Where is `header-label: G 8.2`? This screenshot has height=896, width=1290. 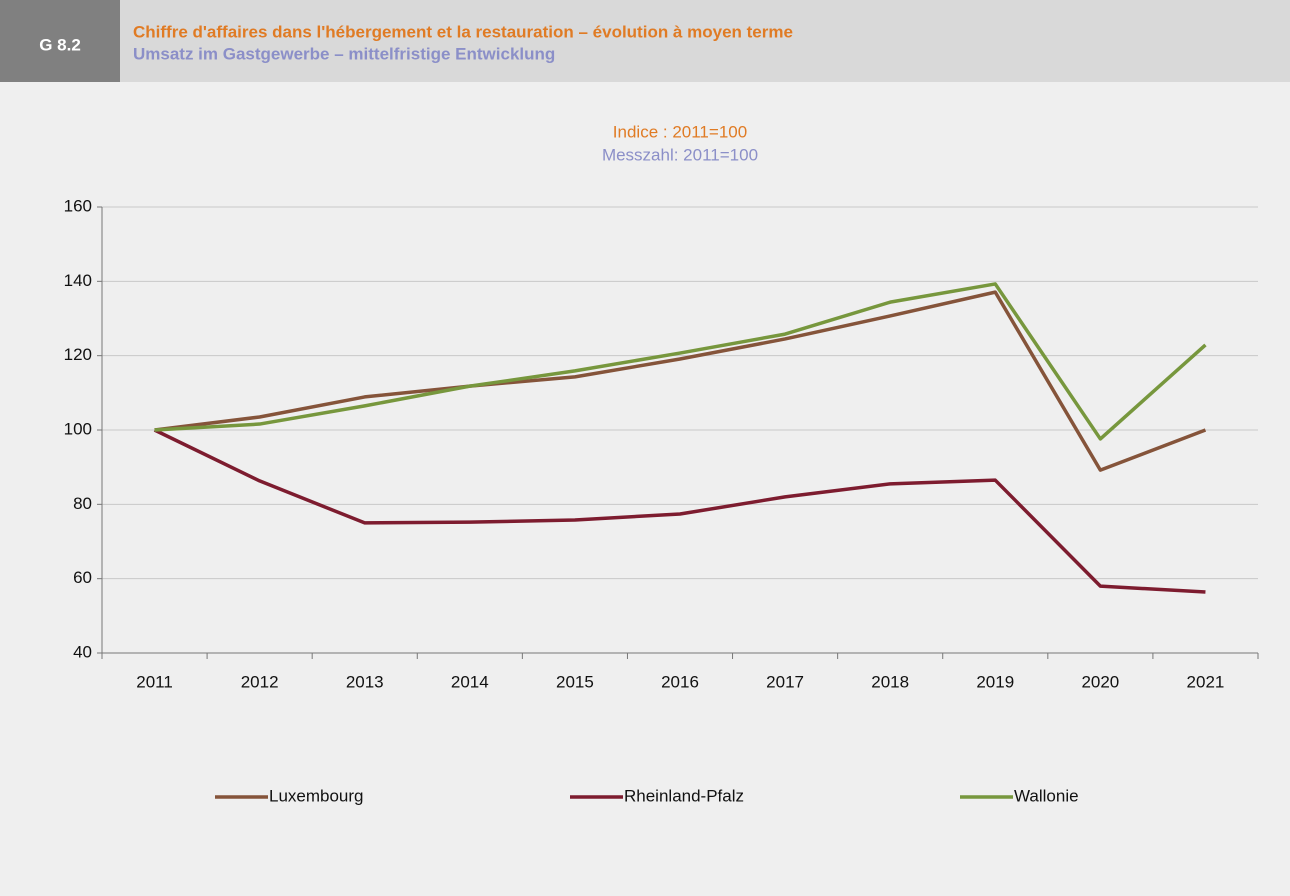
header-label: G 8.2 is located at coordinates (60, 44).